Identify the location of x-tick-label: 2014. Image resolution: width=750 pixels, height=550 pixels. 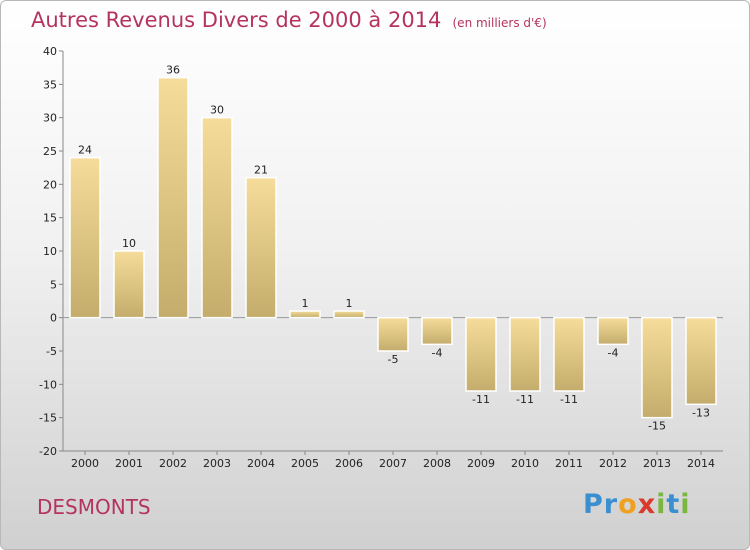
(701, 463).